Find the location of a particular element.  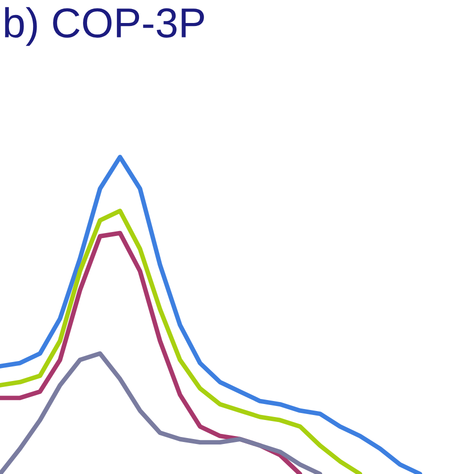

chart-title: b) COP-3P is located at coordinates (104, 26).